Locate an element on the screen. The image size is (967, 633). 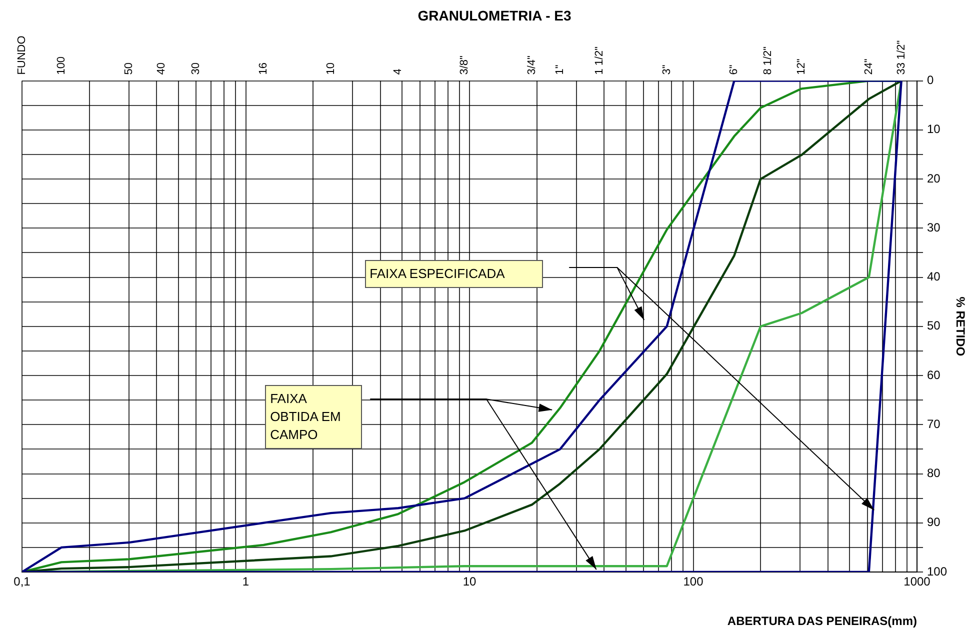
y-tick-label: 60 is located at coordinates (934, 375).